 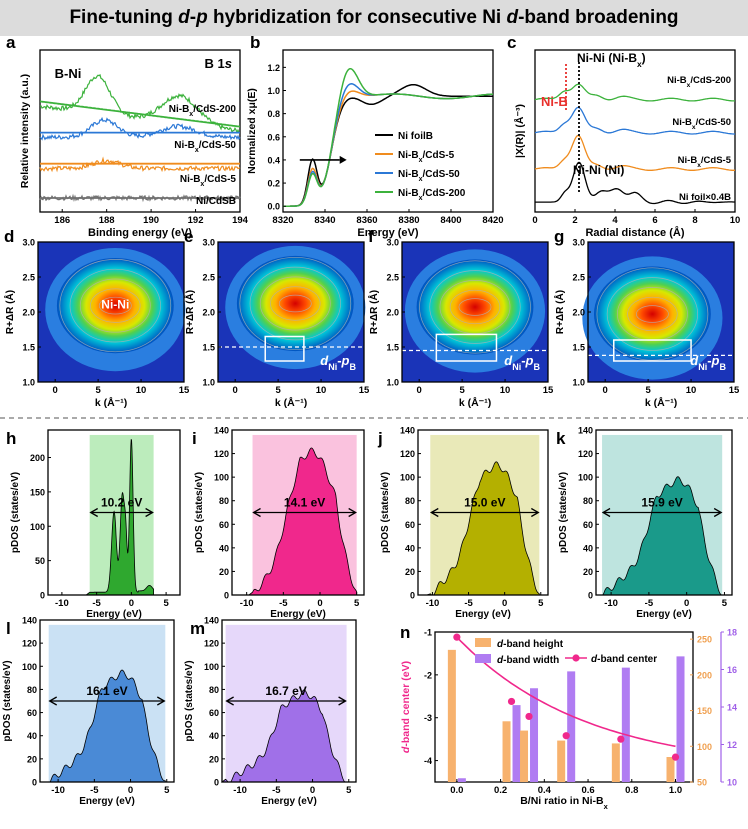 I want to click on panel-b-legend-label: Ni foilB, so click(x=415, y=136).